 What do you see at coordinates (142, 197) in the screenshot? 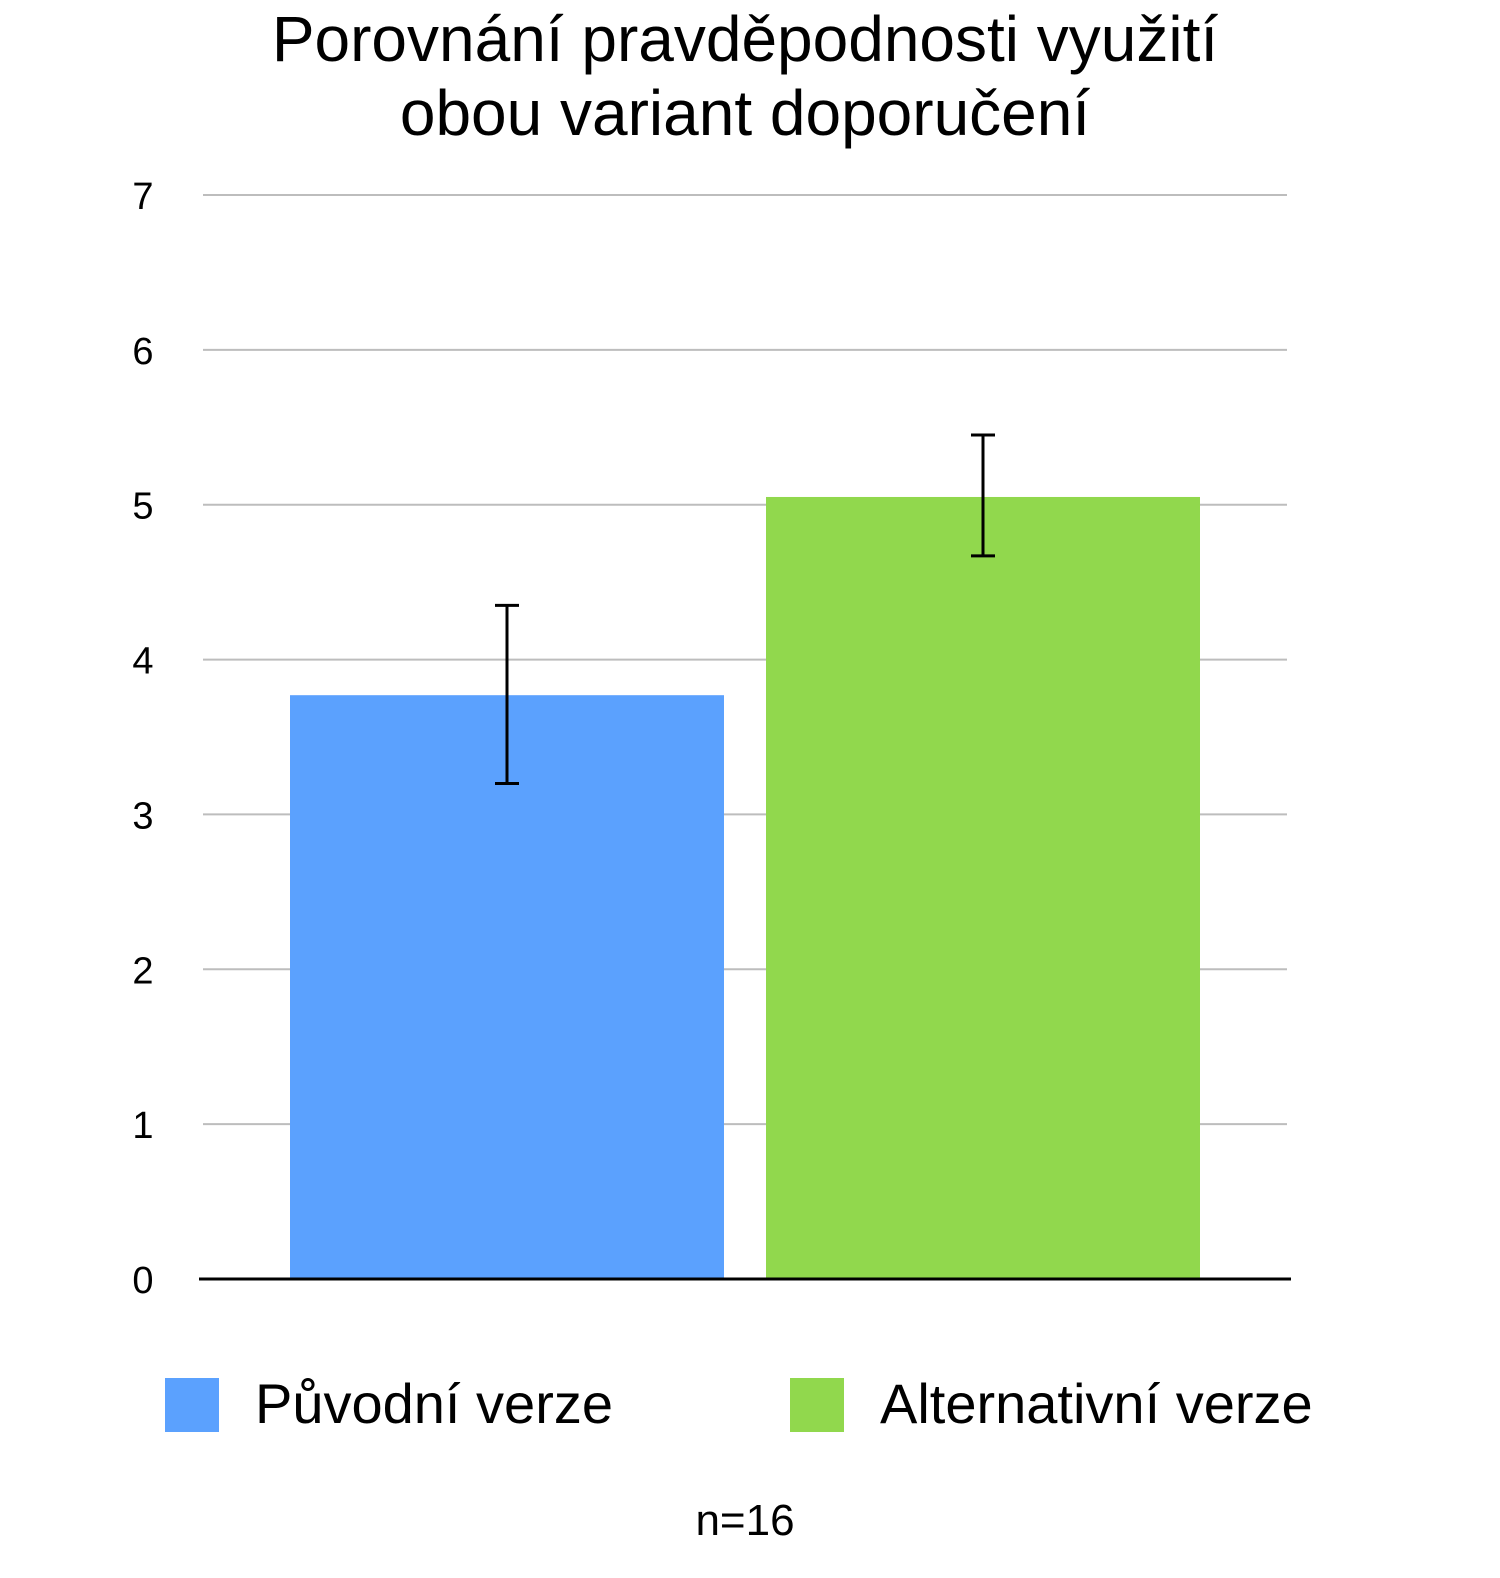
I see `y-tick-label-7: 7` at bounding box center [142, 197].